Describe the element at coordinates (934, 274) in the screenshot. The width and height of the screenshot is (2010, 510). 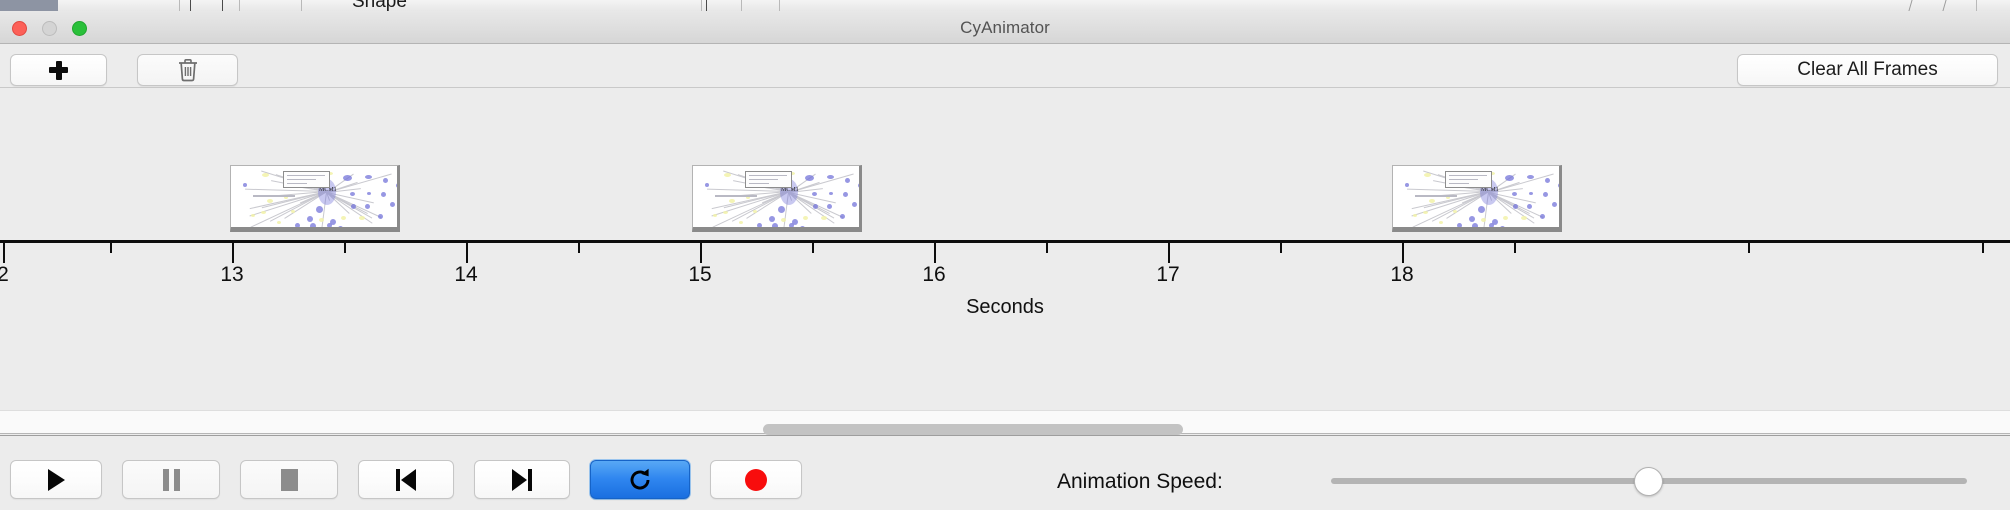
I see `timeline-tick-label: 16` at that location.